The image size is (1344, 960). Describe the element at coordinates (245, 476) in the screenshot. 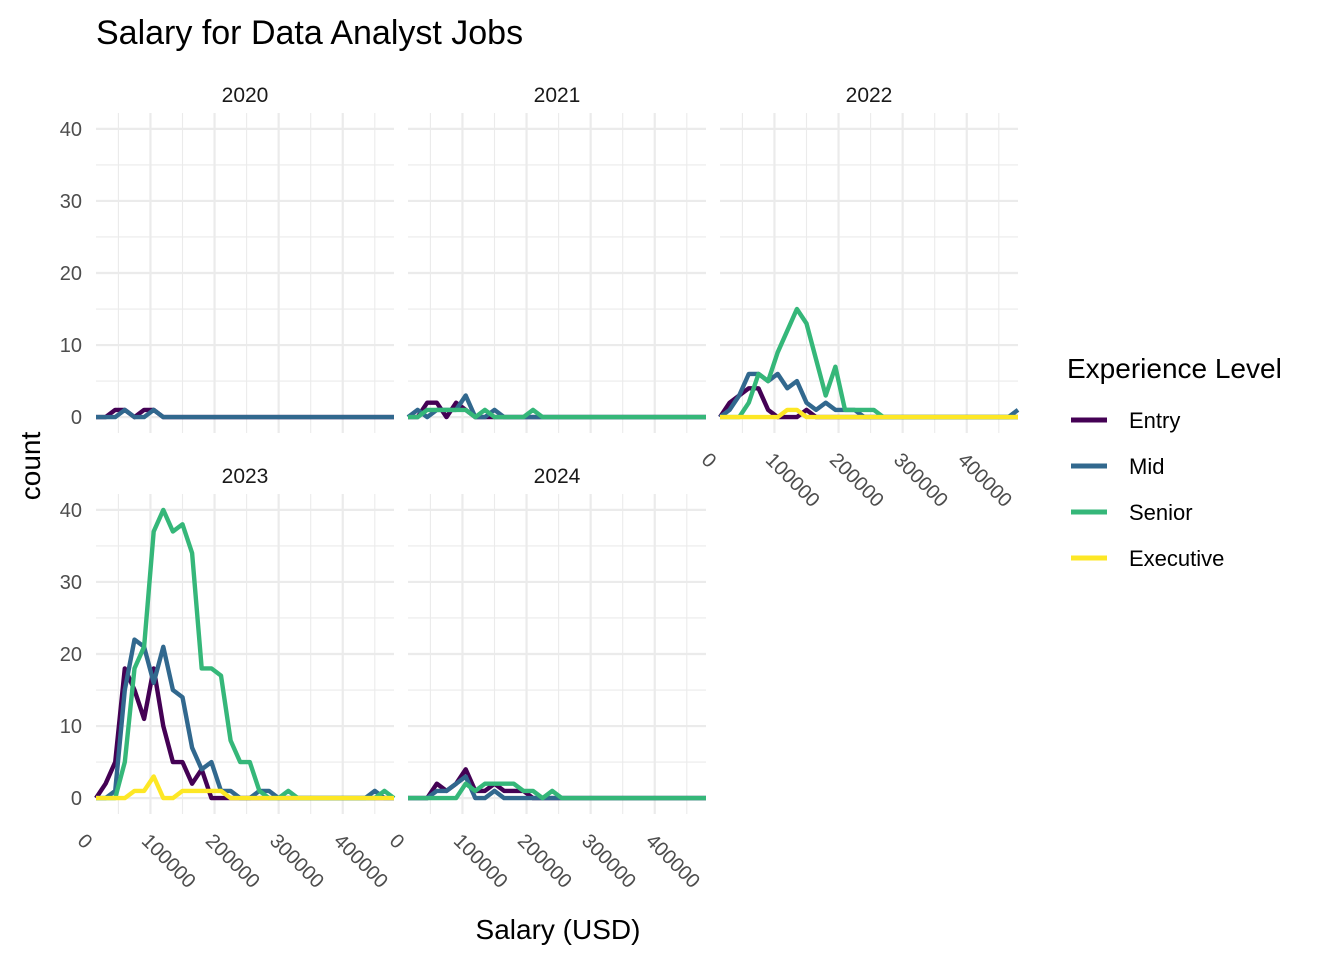

I see `facet-label: 2023` at that location.